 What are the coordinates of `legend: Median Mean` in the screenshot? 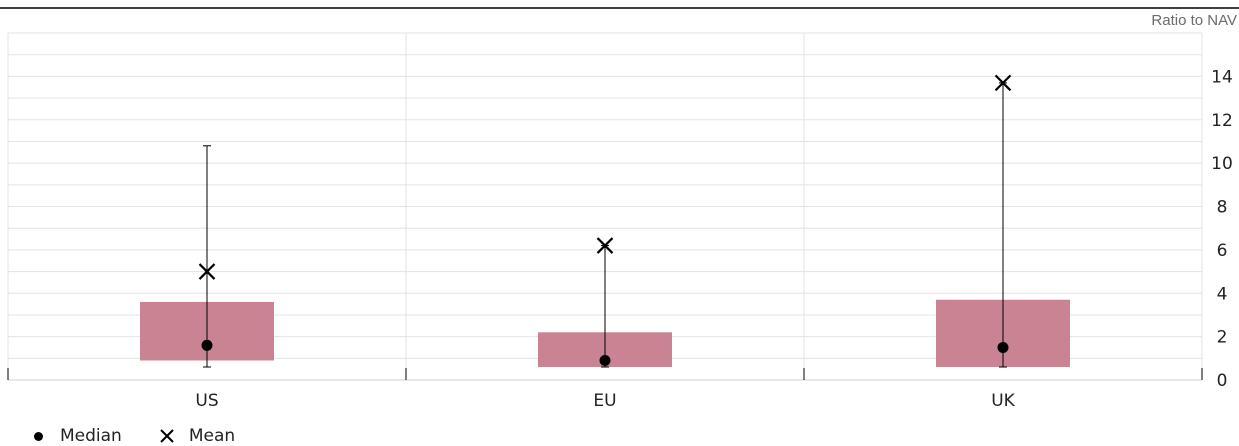 It's located at (153, 436).